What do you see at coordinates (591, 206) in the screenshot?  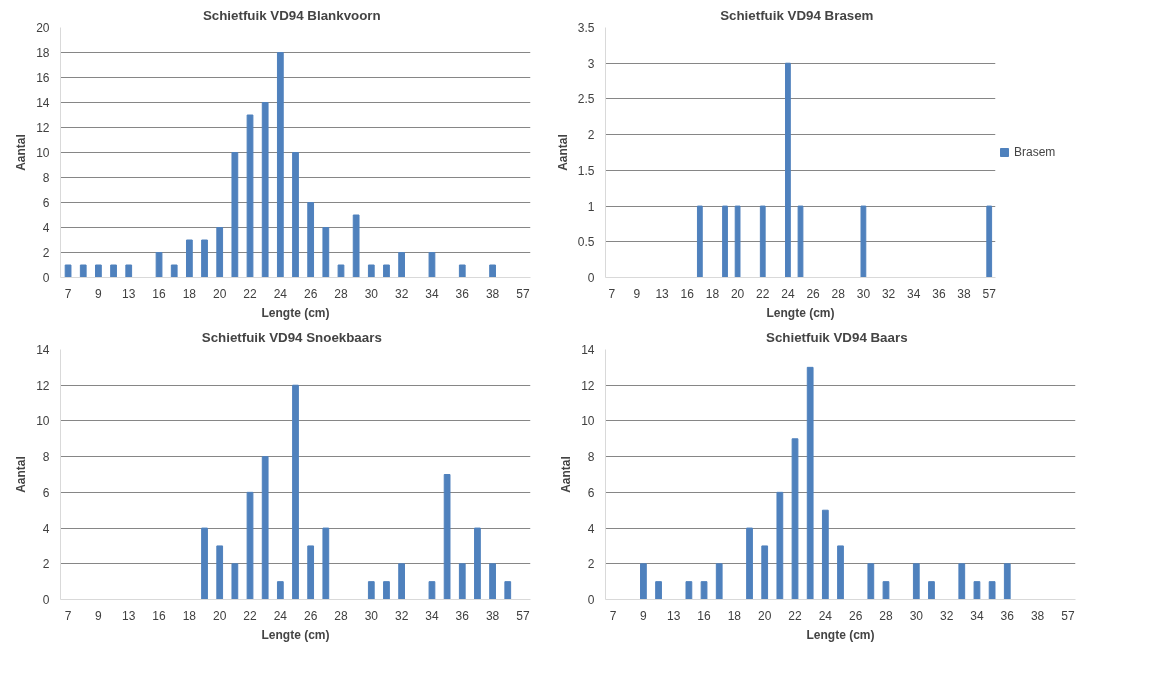 I see `y-tick-label: 1` at bounding box center [591, 206].